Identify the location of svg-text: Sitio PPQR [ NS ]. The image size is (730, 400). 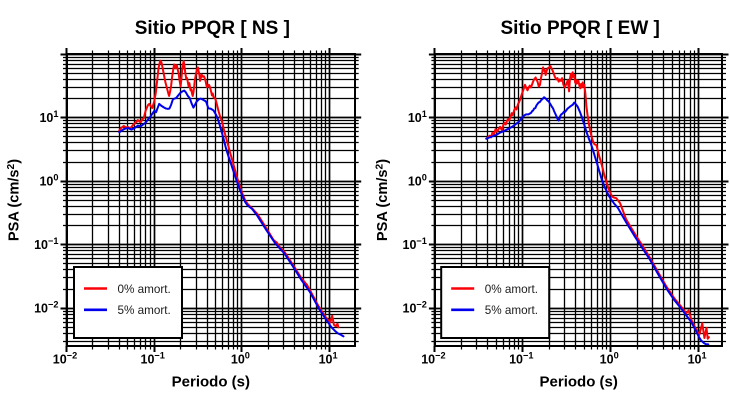
(212, 28).